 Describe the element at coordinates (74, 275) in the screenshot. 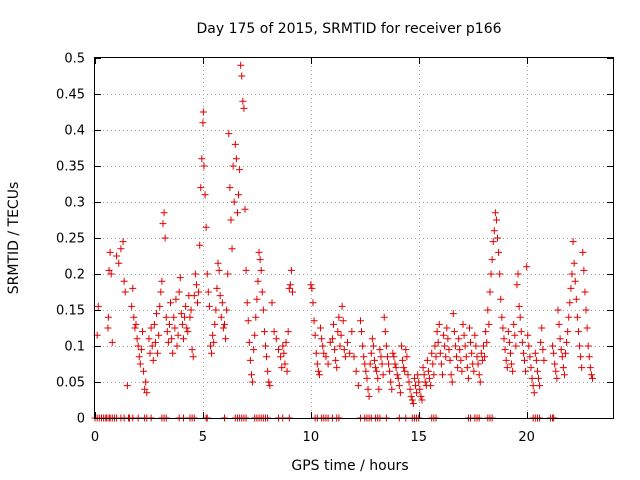

I see `y-tick-label: 0.2` at that location.